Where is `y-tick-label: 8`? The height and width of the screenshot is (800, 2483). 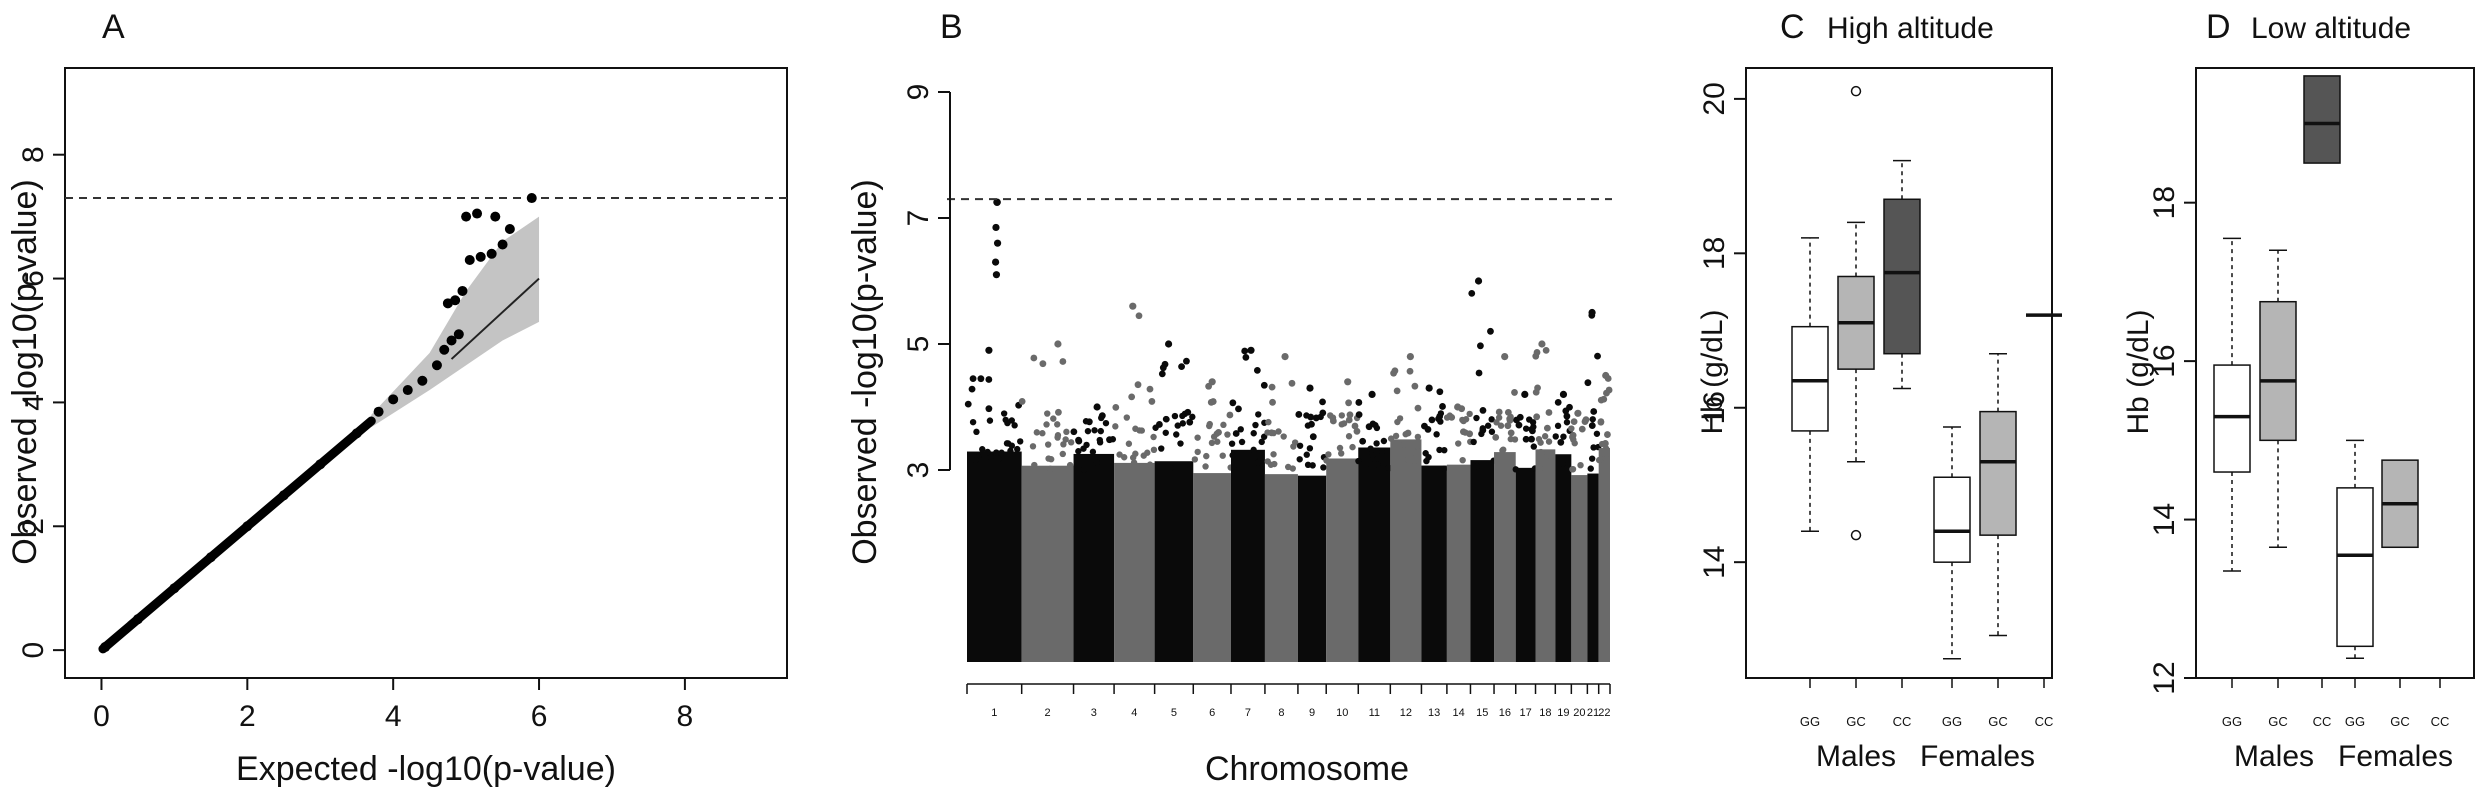 y-tick-label: 8 is located at coordinates (33, 154).